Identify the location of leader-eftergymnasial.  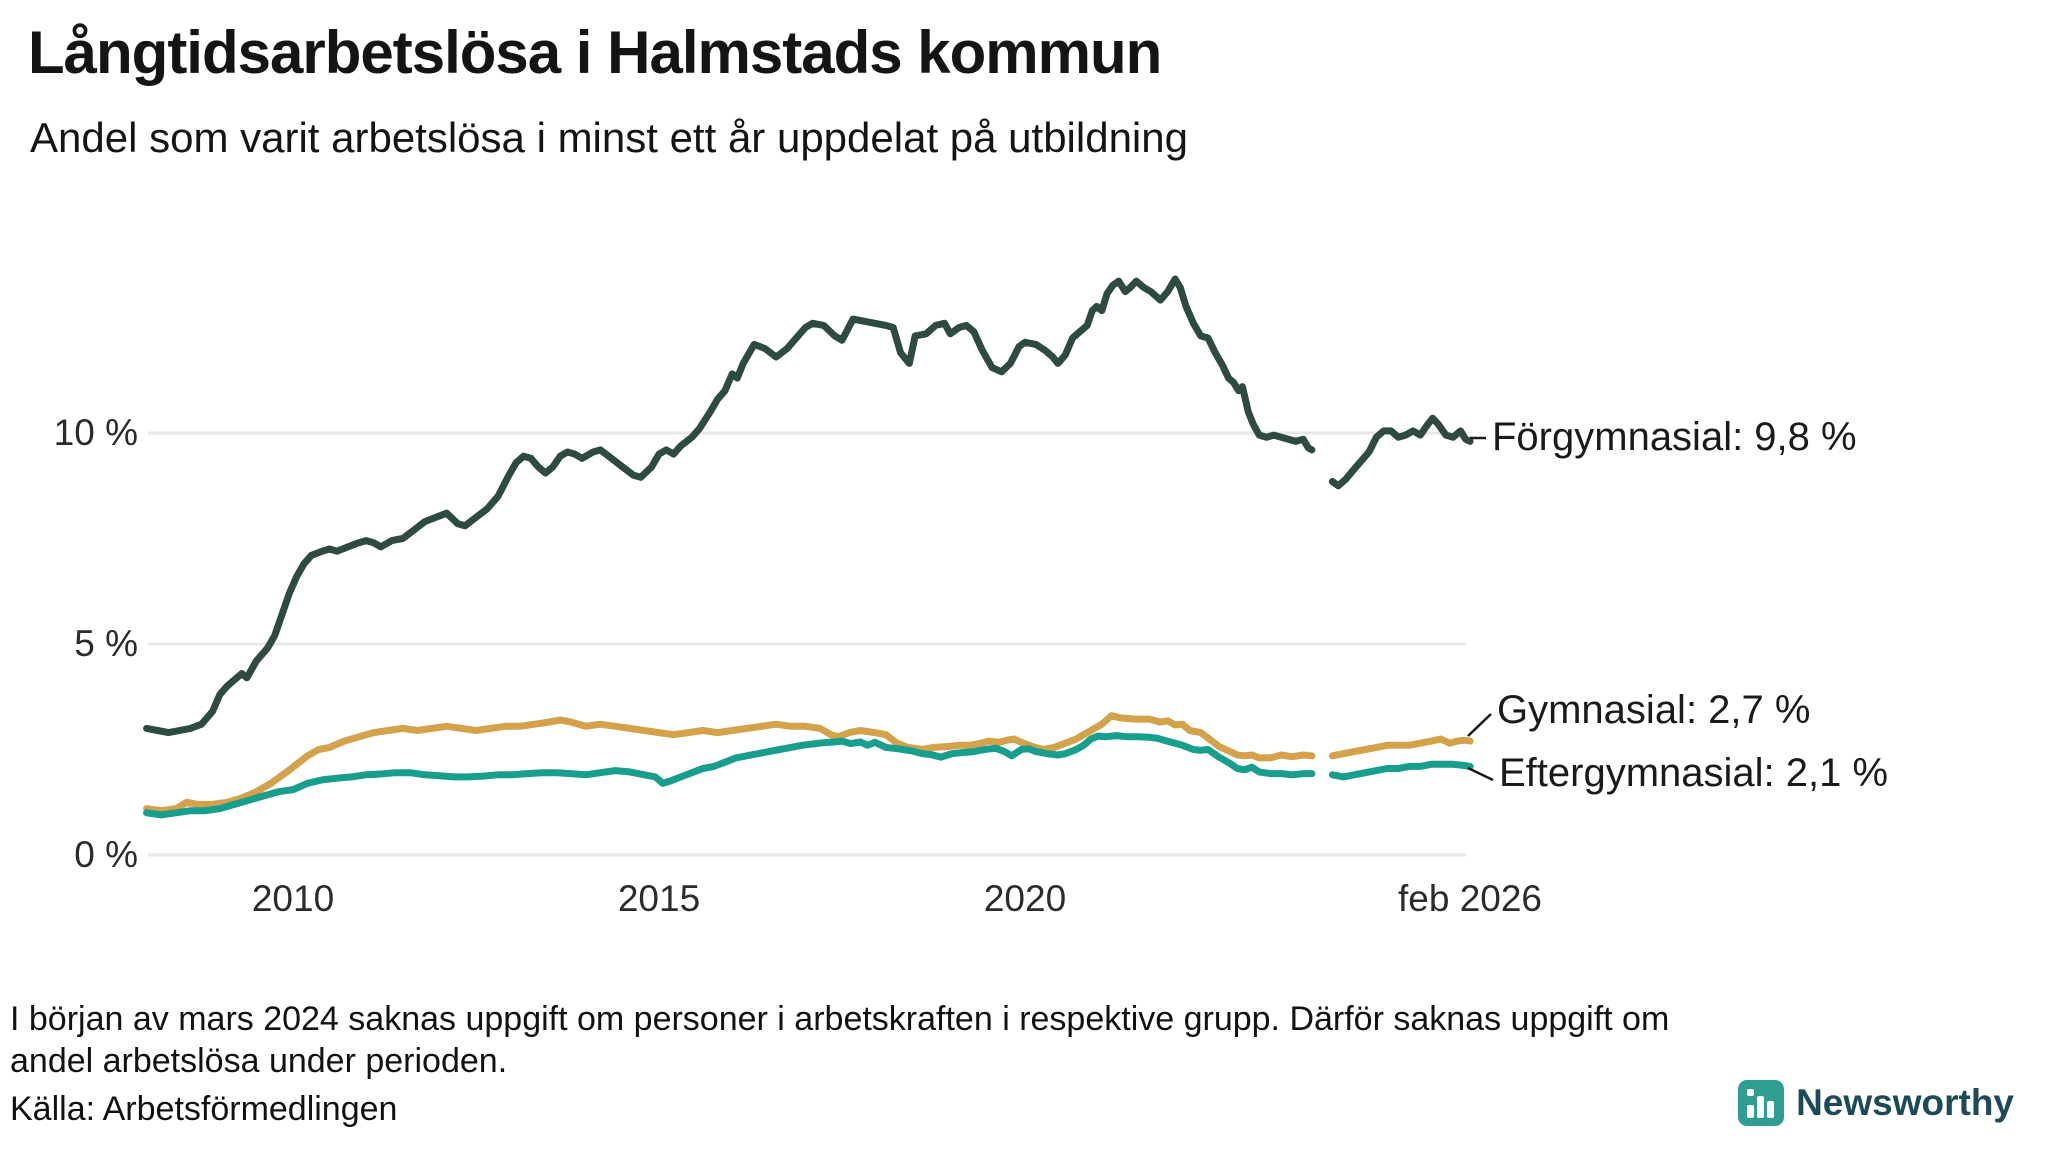
(1480, 774).